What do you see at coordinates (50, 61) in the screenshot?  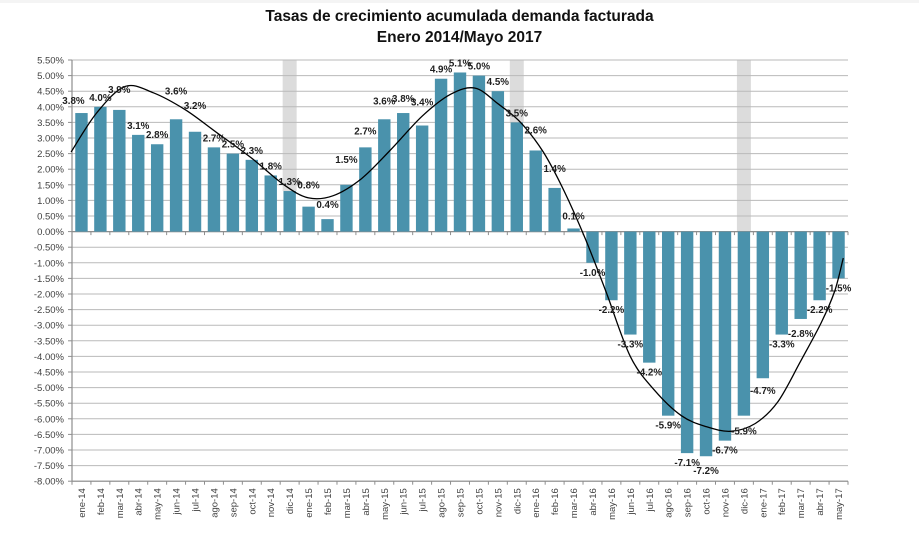 I see `y-axis-label: 5.50%` at bounding box center [50, 61].